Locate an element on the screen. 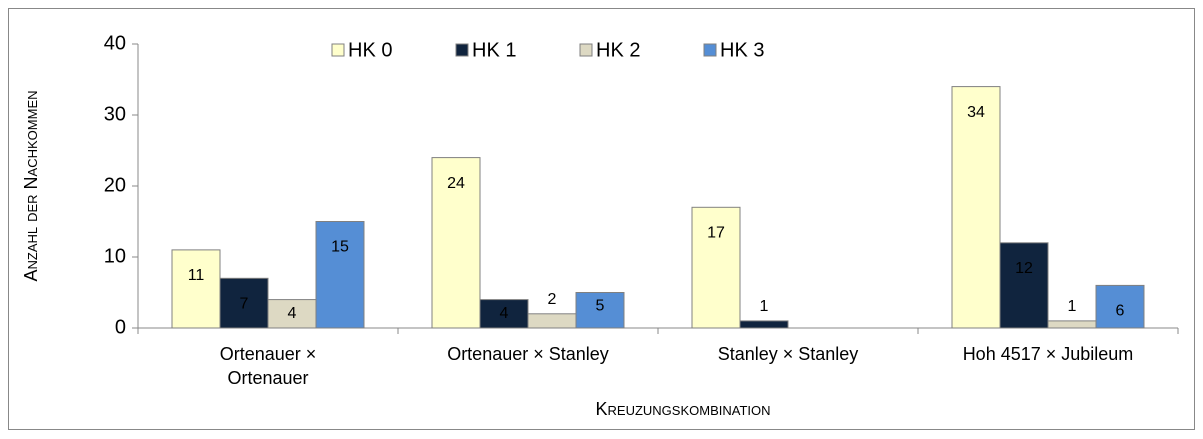  x-tick-label: Stanley × Stanley is located at coordinates (788, 354).